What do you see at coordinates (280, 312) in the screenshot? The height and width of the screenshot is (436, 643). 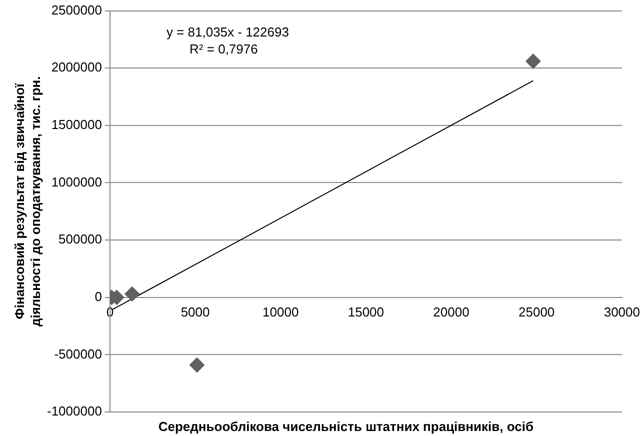 I see `x-tick-label: 10000` at bounding box center [280, 312].